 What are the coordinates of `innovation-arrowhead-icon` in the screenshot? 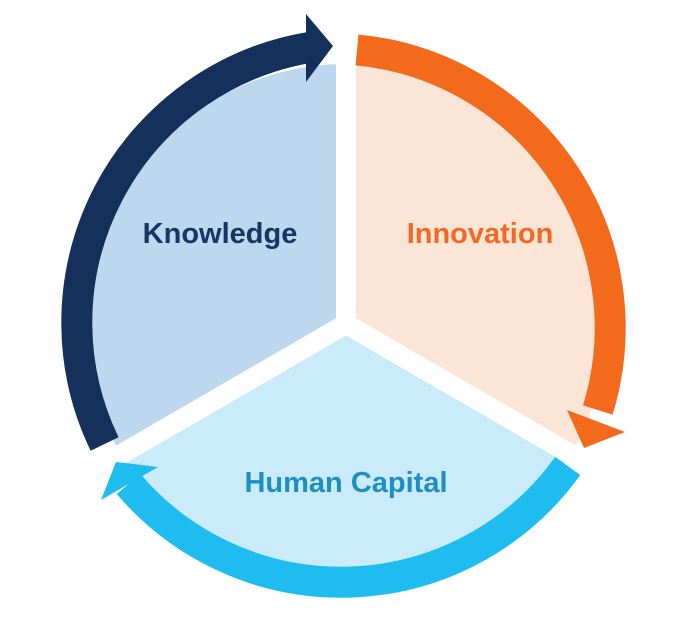 It's located at (596, 429).